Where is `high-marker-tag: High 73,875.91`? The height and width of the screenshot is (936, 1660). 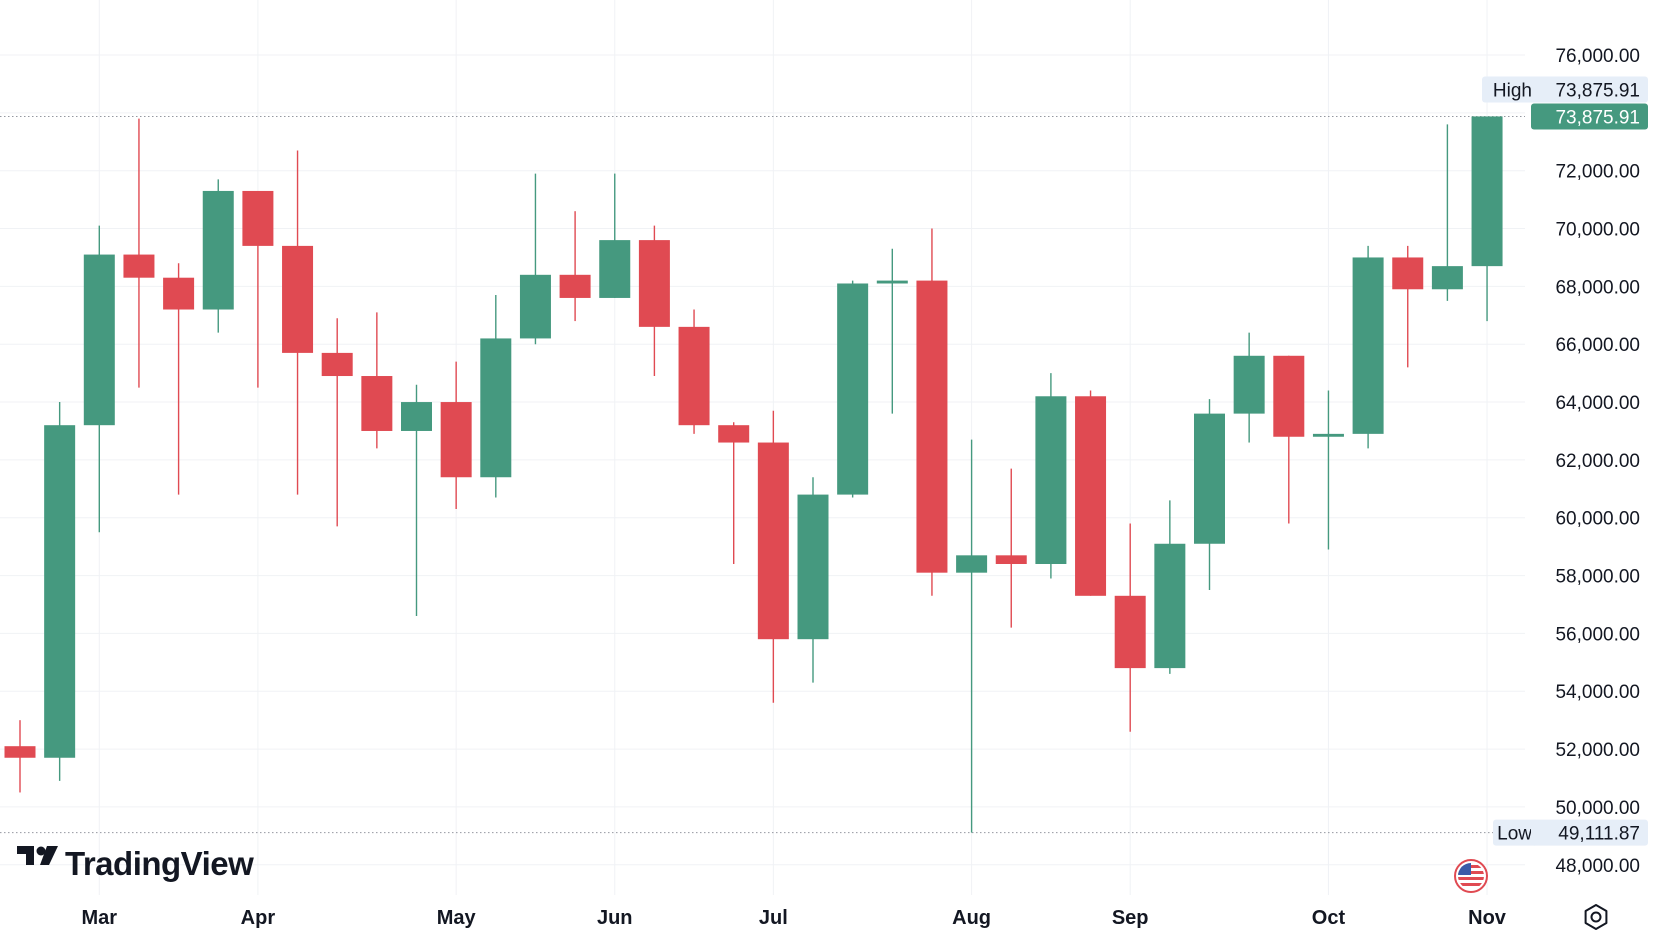
high-marker-tag: High 73,875.91 is located at coordinates (1565, 89).